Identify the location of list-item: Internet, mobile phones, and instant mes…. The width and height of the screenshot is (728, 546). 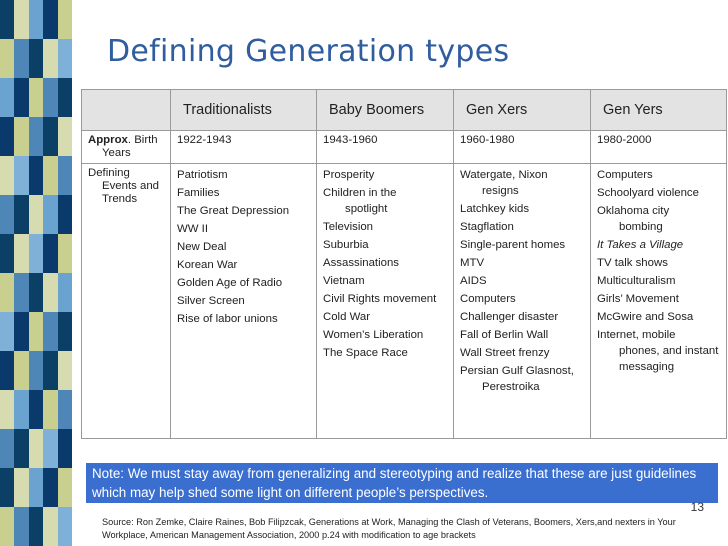
(658, 351).